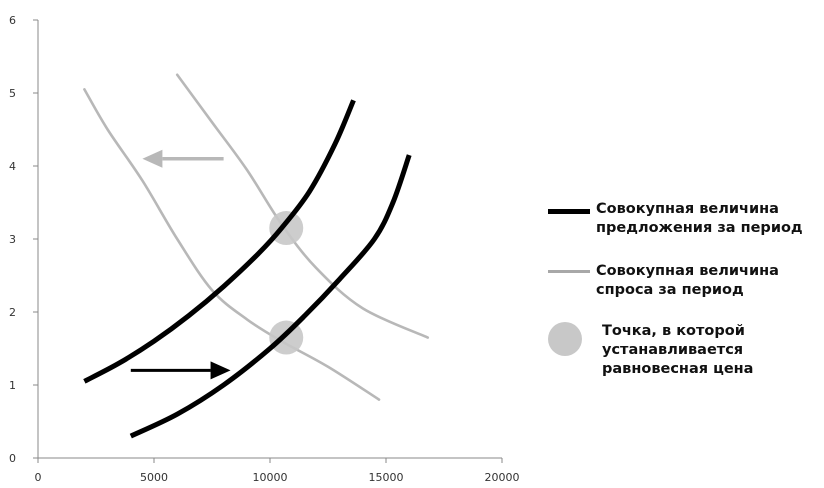 Image resolution: width=824 pixels, height=488 pixels. I want to click on y-tick-label: 5, so click(12, 93).